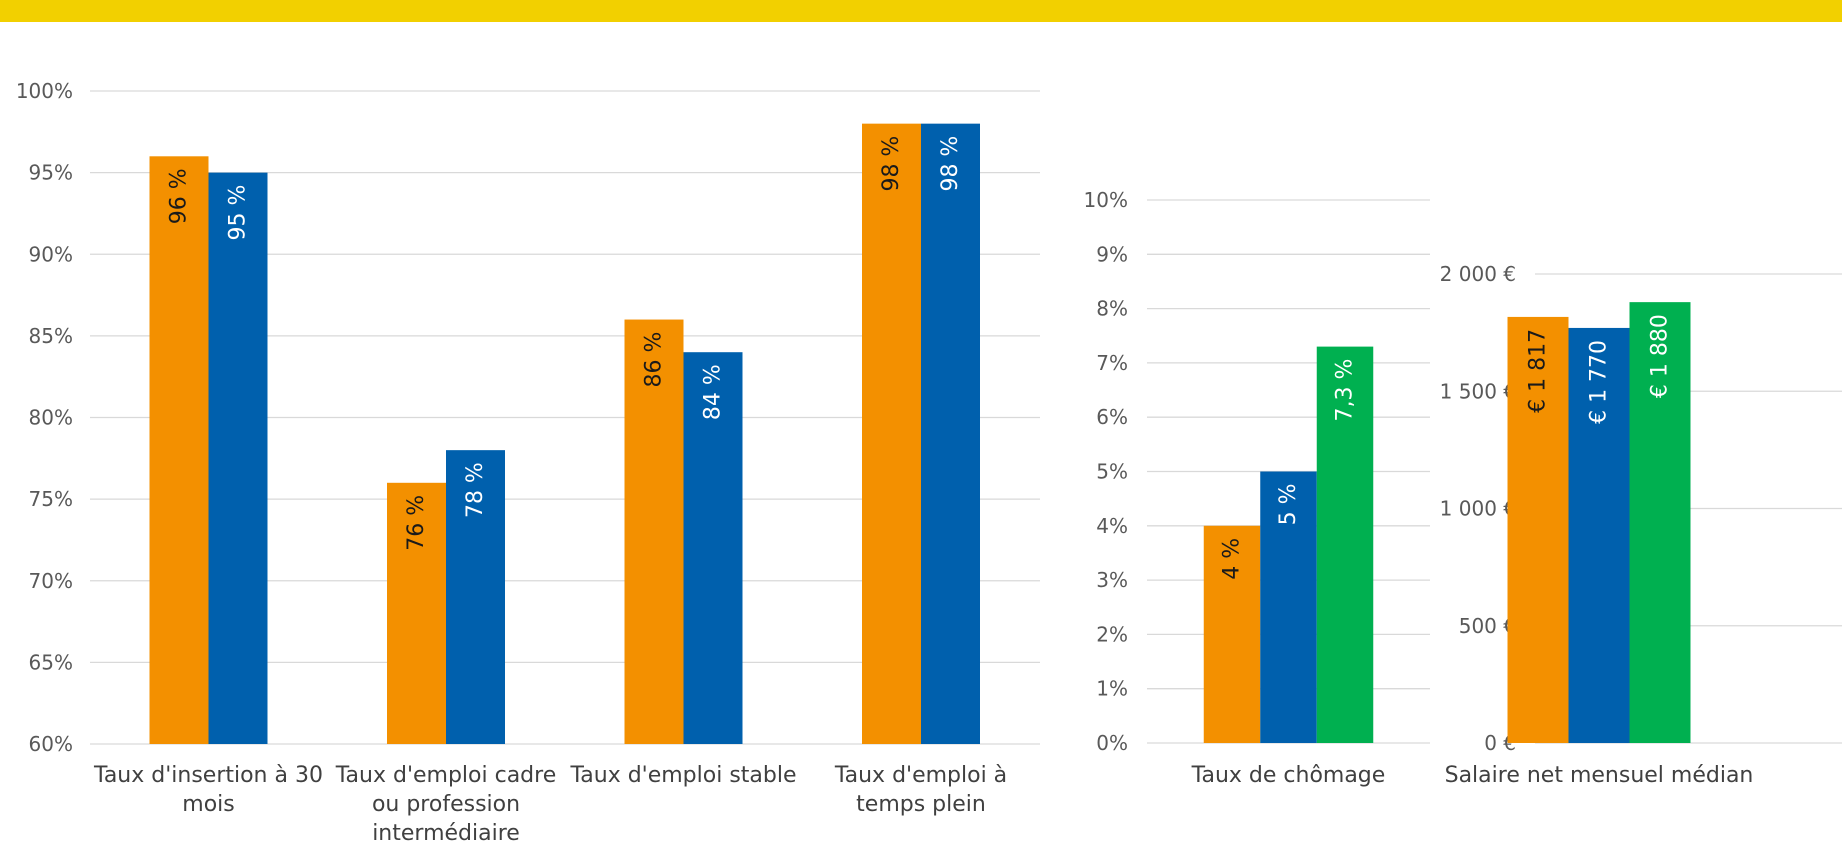 This screenshot has height=842, width=1842. Describe the element at coordinates (446, 775) in the screenshot. I see `category-label: Taux d'emploi cadre` at that location.